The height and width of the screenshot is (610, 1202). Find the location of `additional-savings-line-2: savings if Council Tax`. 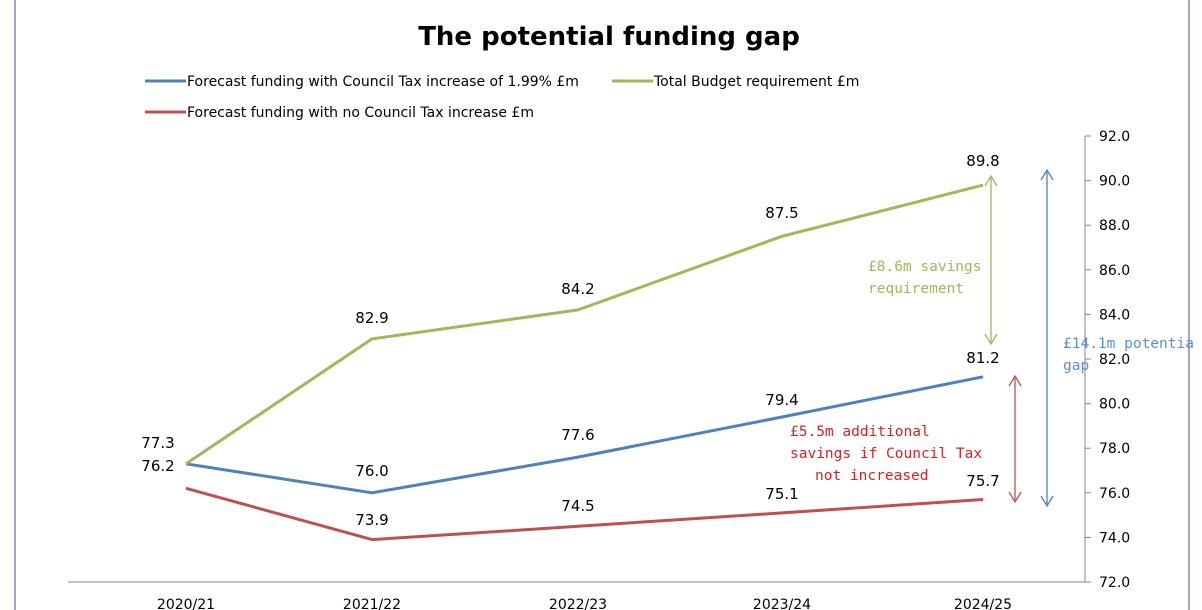

additional-savings-line-2: savings if Council Tax is located at coordinates (886, 454).